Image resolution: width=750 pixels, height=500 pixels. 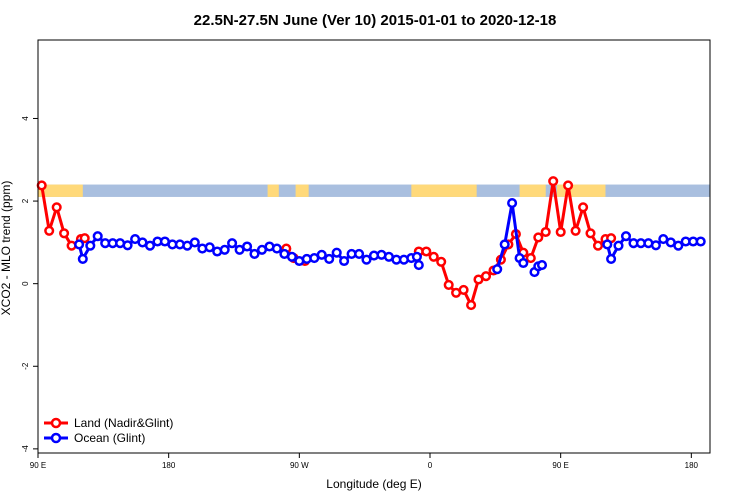 I want to click on legend-land-marker, so click(x=56, y=423).